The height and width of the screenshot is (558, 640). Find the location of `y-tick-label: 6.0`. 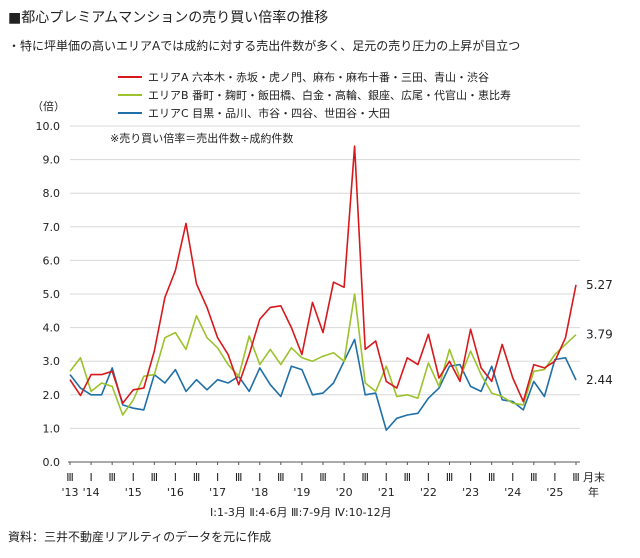

y-tick-label: 6.0 is located at coordinates (52, 260).